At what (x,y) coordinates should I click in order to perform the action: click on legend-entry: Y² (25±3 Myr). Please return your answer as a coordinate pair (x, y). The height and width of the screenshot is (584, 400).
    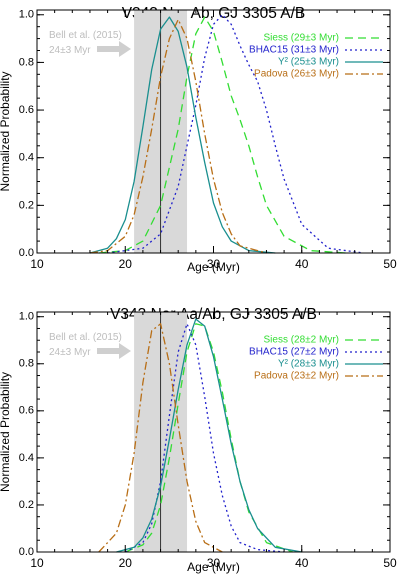
    Looking at the image, I should click on (308, 62).